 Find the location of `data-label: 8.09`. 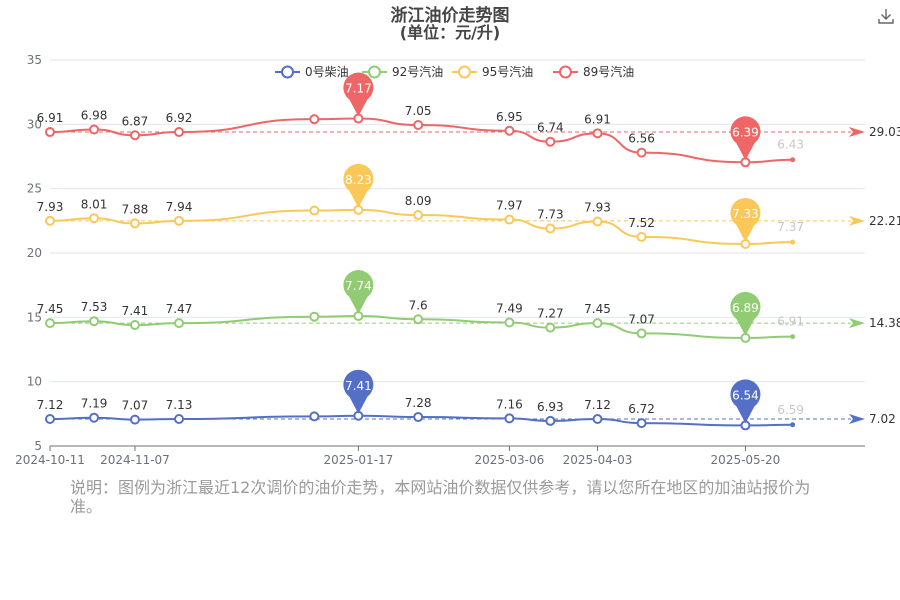

data-label: 8.09 is located at coordinates (418, 201).